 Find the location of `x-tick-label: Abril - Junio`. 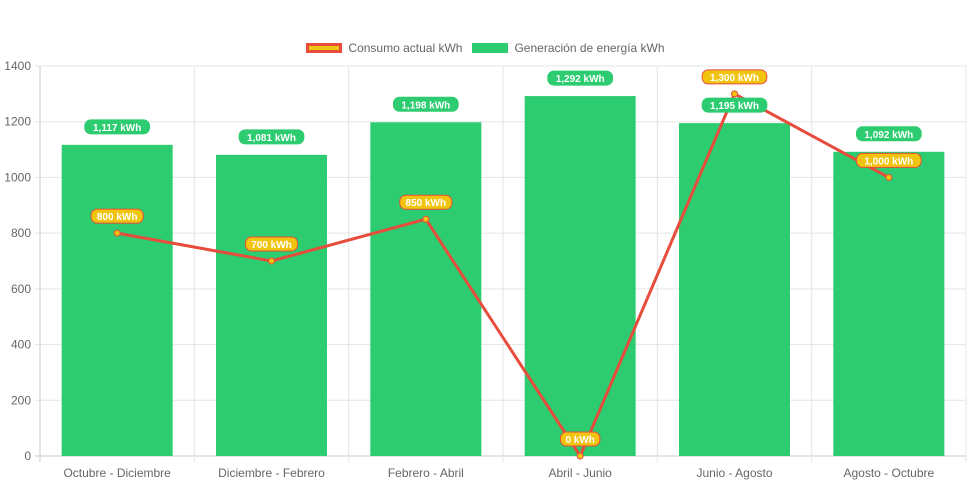

x-tick-label: Abril - Junio is located at coordinates (580, 473).